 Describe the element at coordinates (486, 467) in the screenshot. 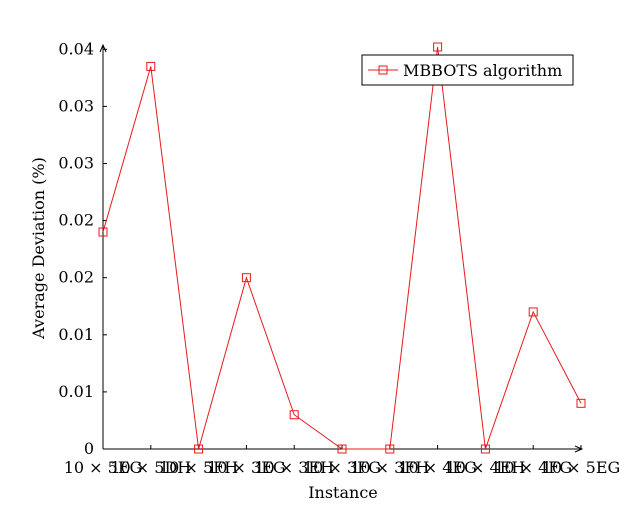

I see `x-tick-label: 10 × 4EH` at that location.